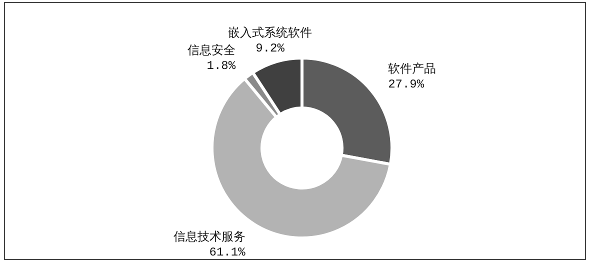 The width and height of the screenshot is (589, 268). What do you see at coordinates (406, 84) in the screenshot?
I see `data-label: 27.9%` at bounding box center [406, 84].